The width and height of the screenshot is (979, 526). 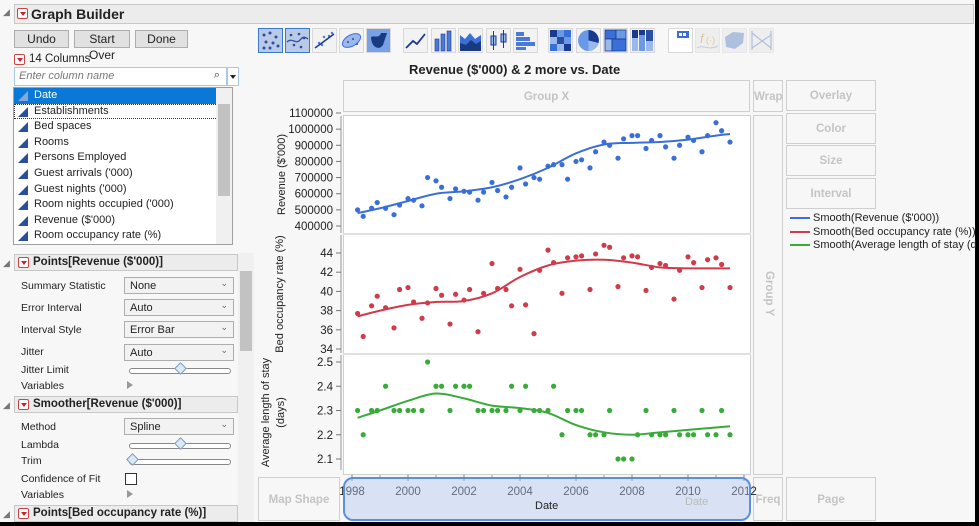 I want to click on column-item-room-occupancy-rate: Room occupancy rate (%), so click(x=123, y=236).